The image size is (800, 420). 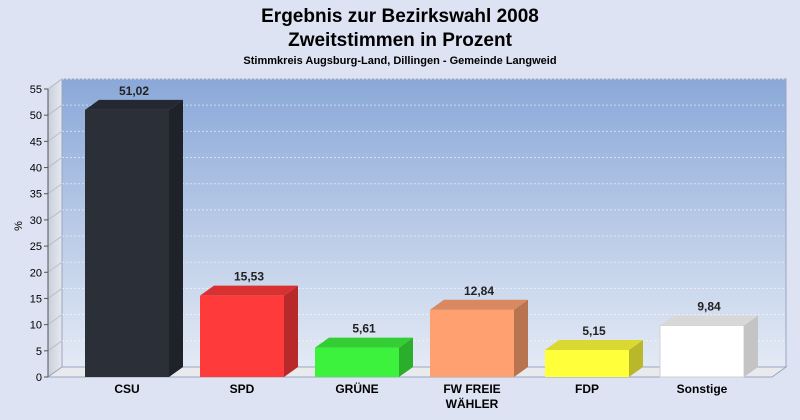 I want to click on y-tick-label: 5, so click(x=39, y=352).